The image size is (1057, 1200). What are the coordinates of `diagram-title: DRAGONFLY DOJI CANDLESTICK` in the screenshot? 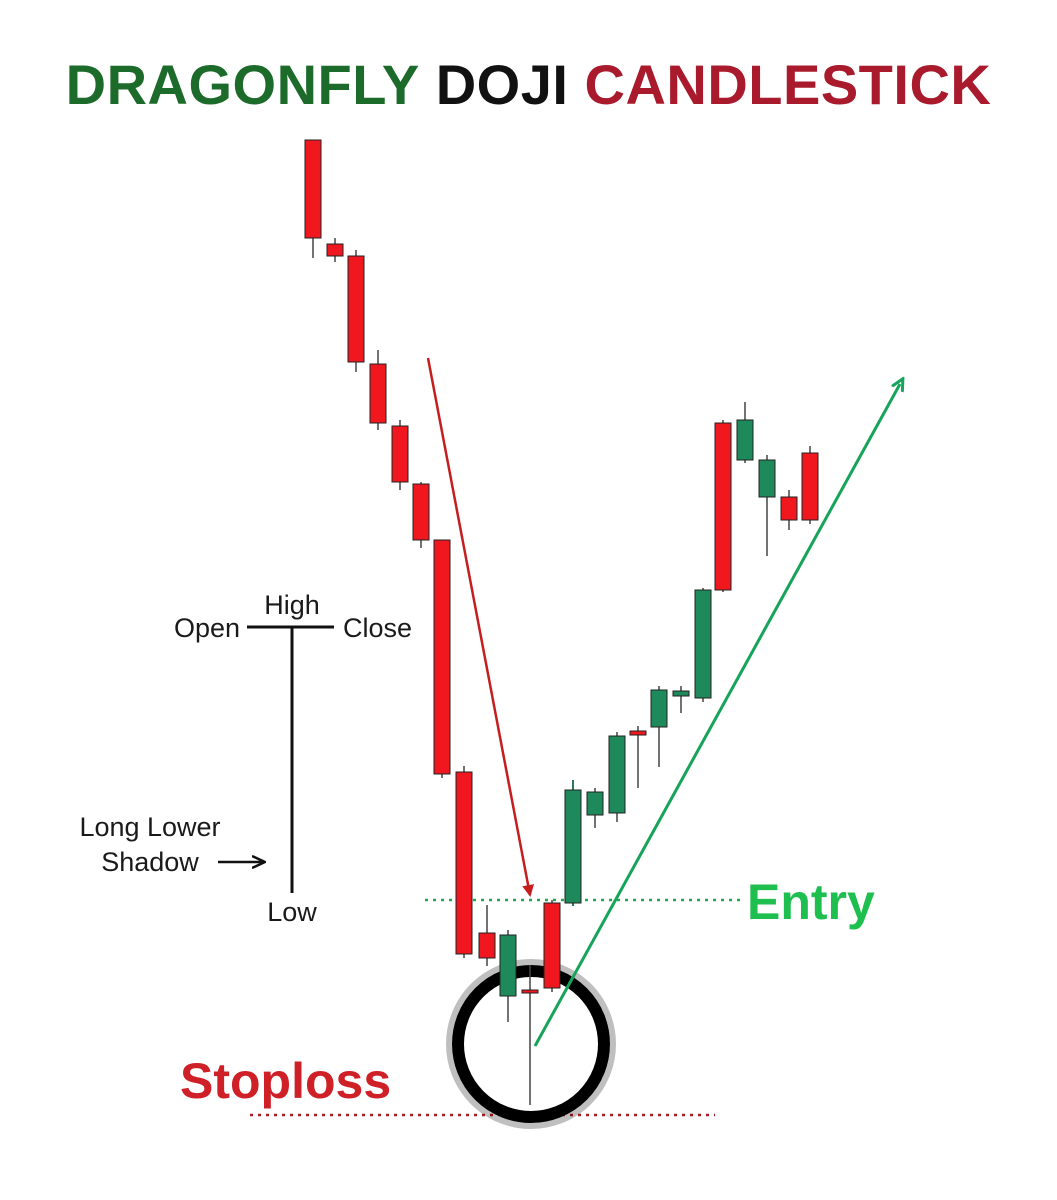 It's located at (528, 84).